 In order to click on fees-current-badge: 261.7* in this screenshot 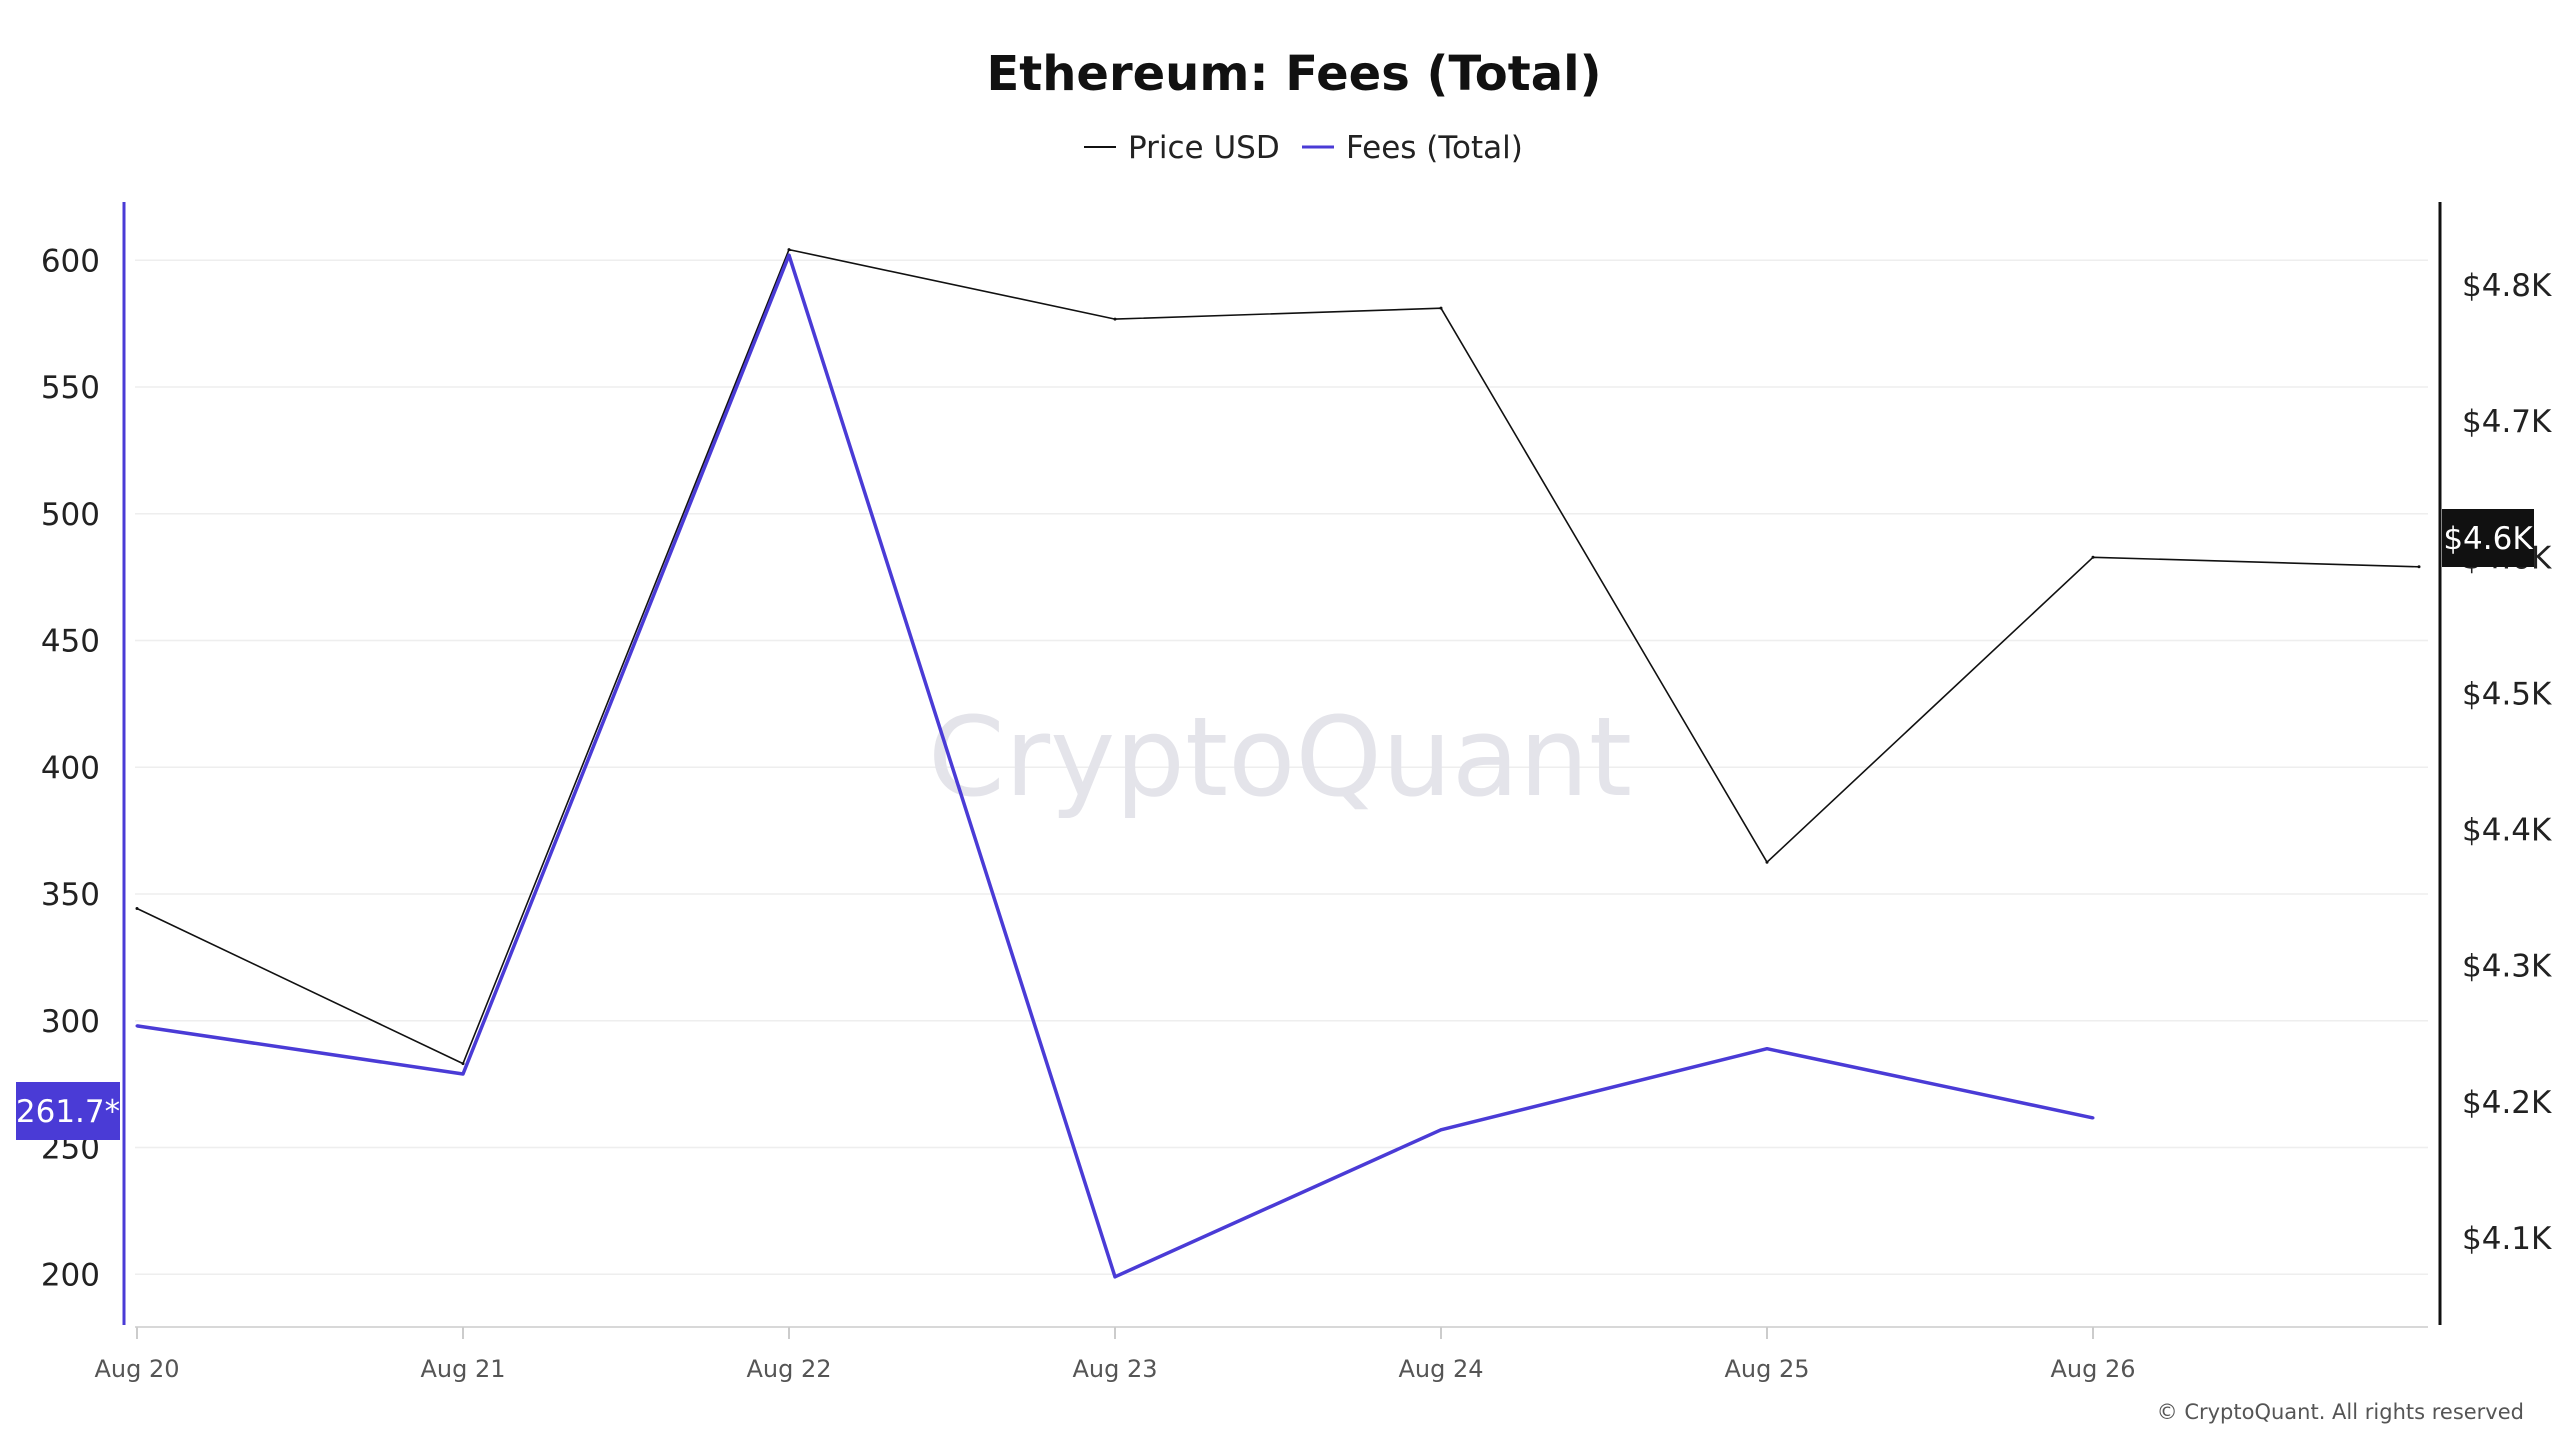, I will do `click(68, 1111)`.